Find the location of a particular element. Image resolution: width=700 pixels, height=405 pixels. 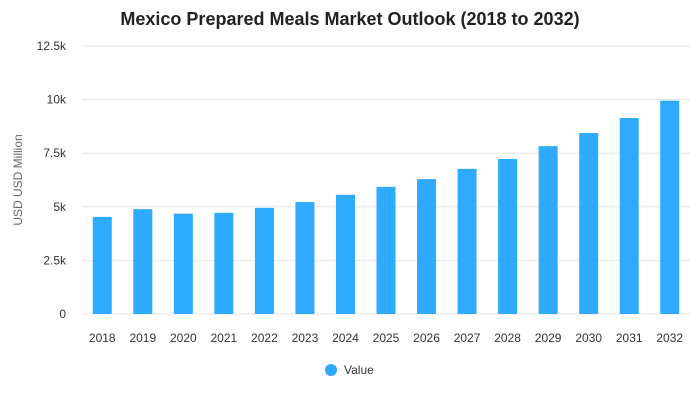

y-tick-label: 5k is located at coordinates (60, 207).